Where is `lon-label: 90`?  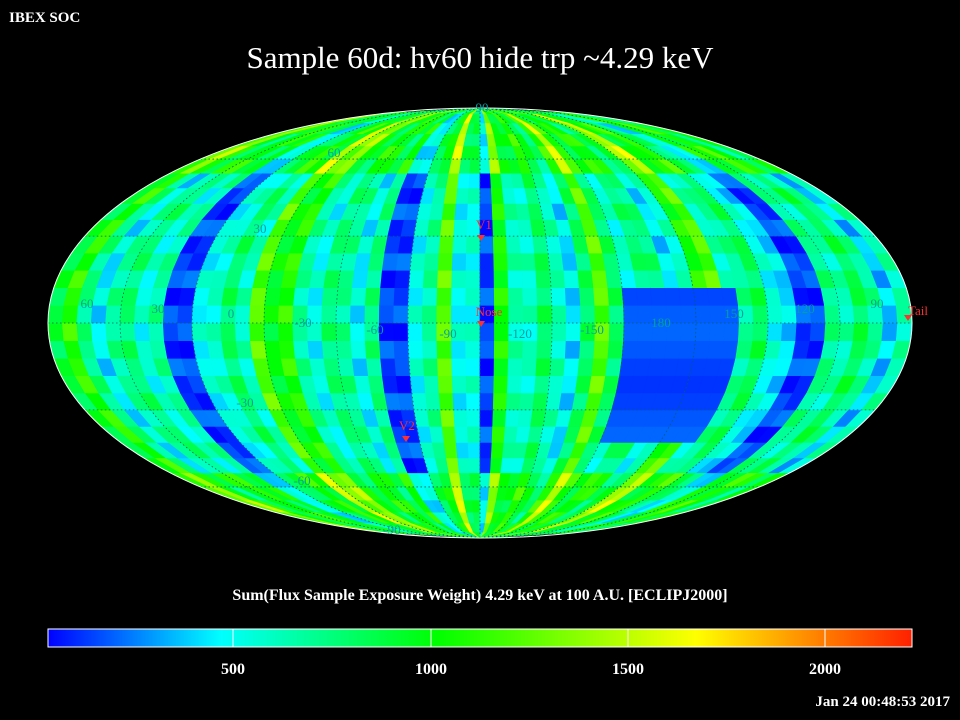 lon-label: 90 is located at coordinates (877, 303).